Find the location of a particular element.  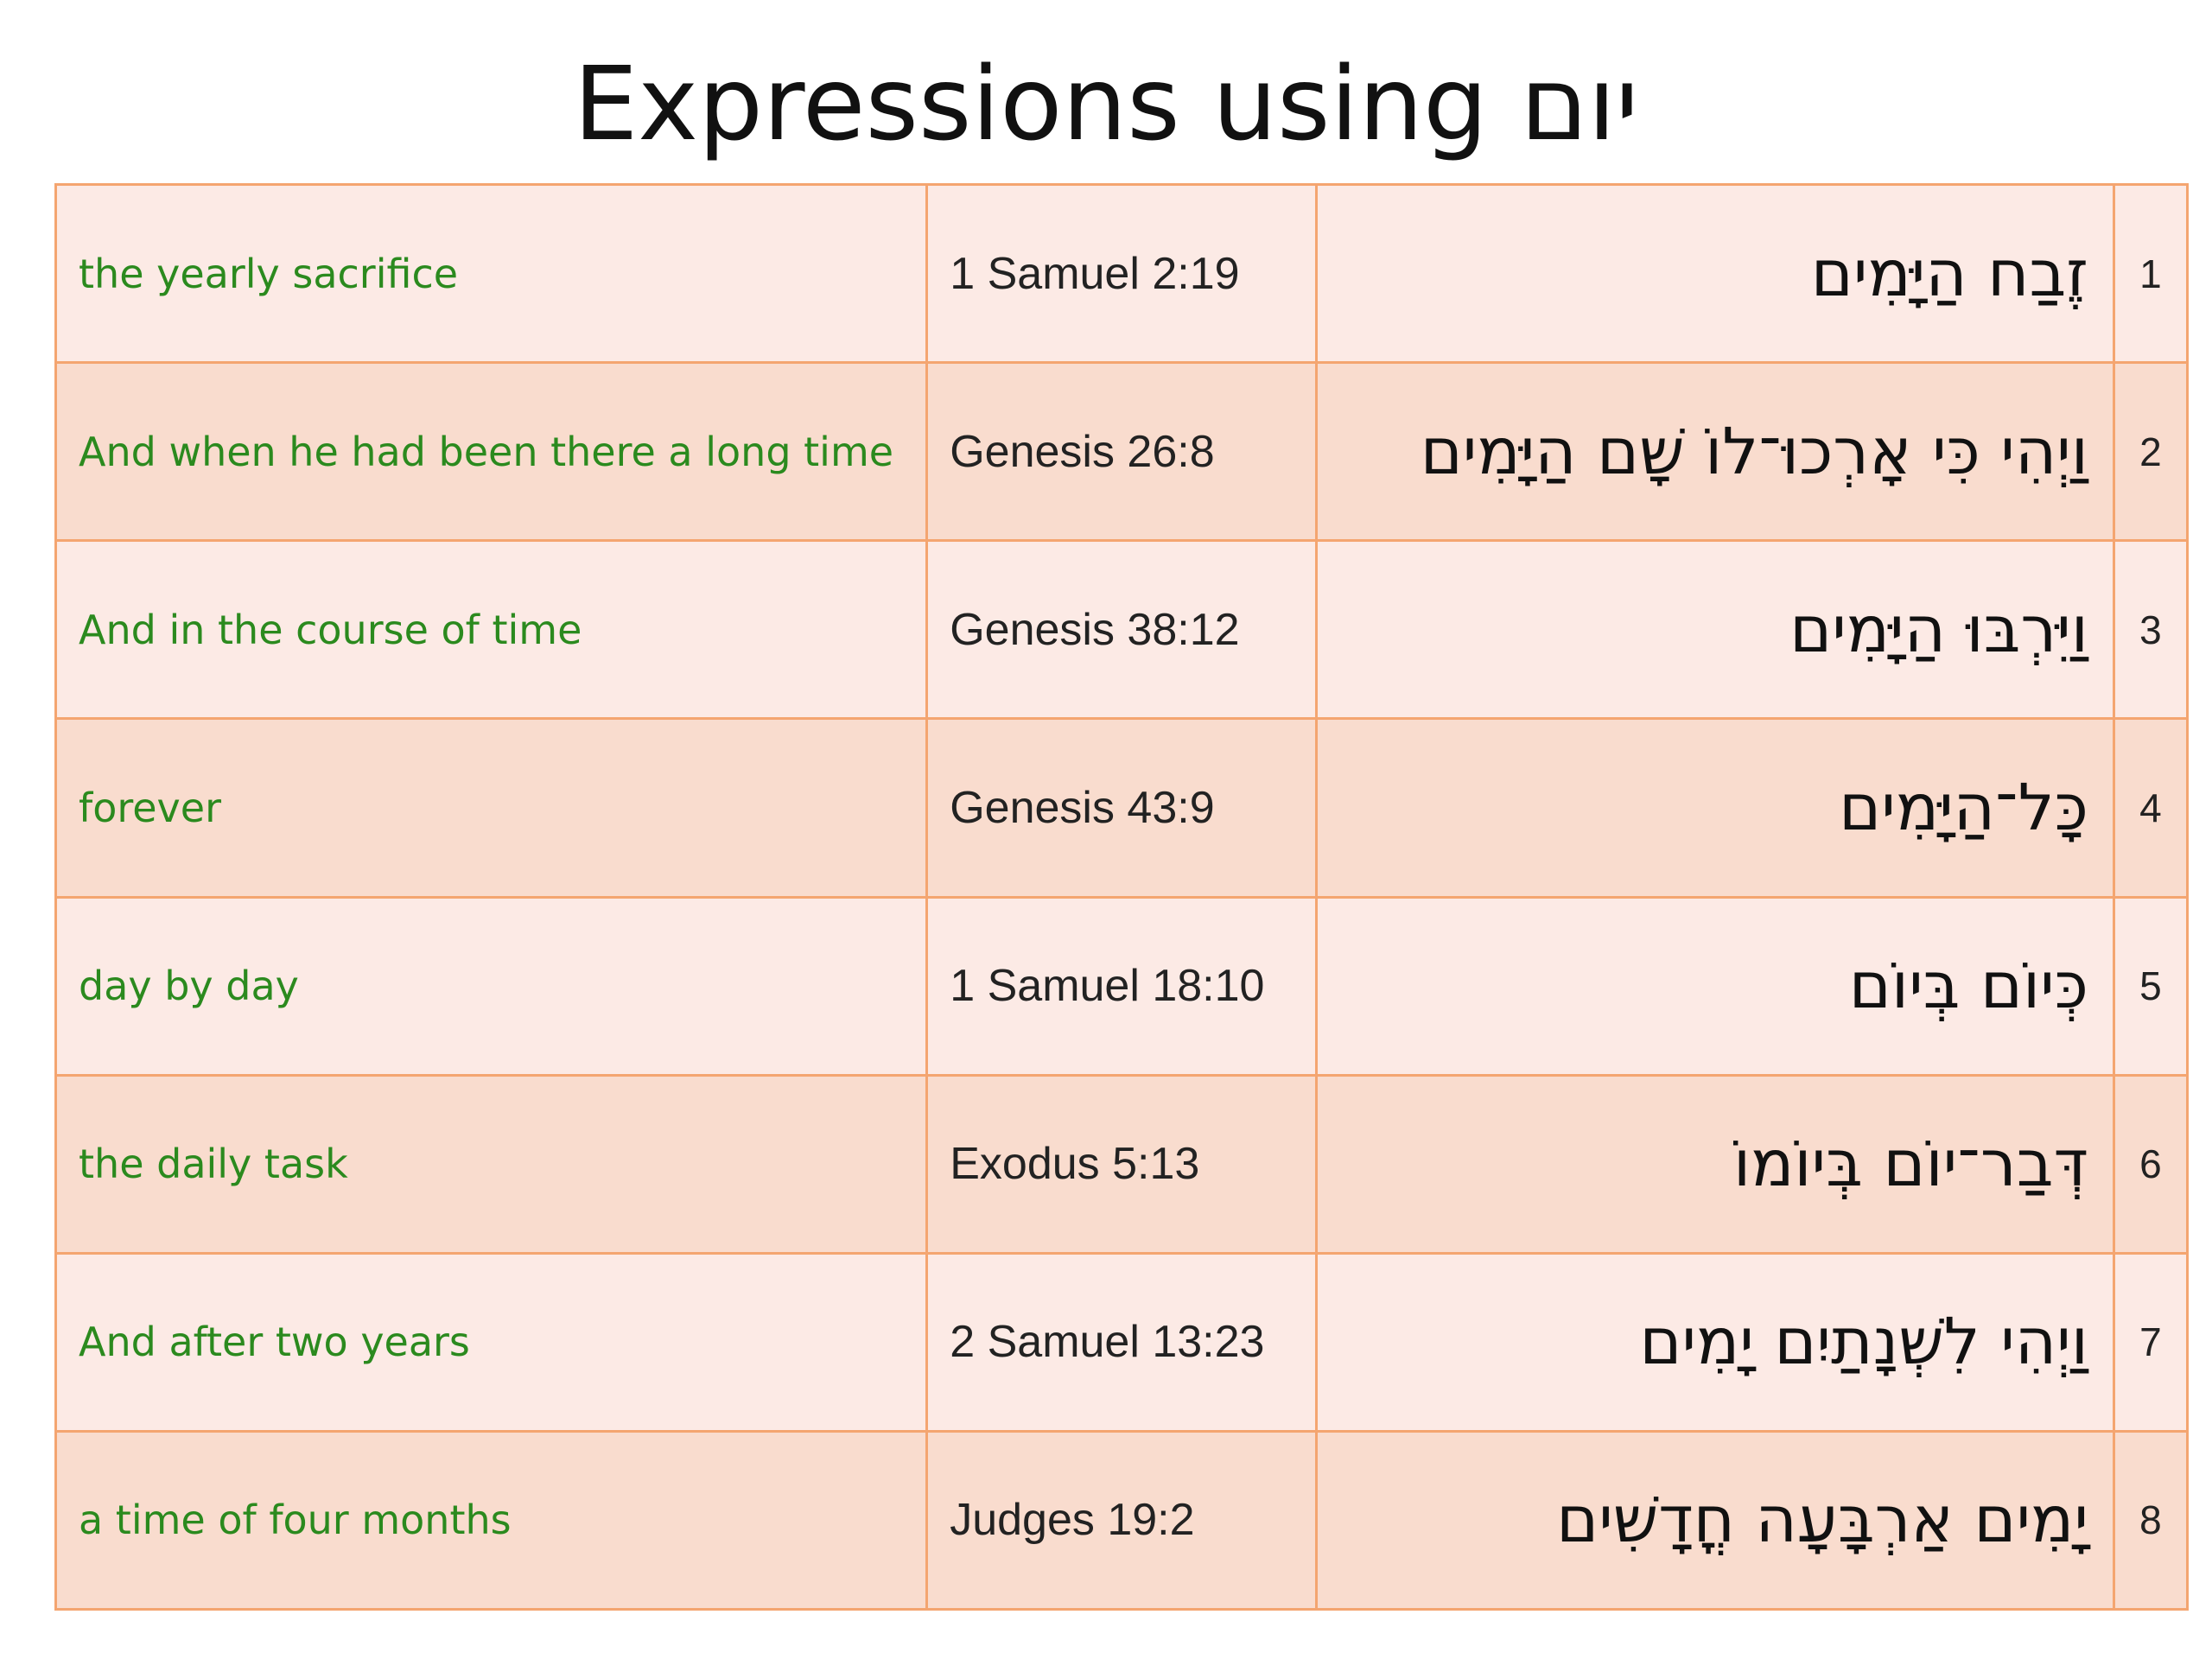

english-translation: day by day is located at coordinates (491, 986).